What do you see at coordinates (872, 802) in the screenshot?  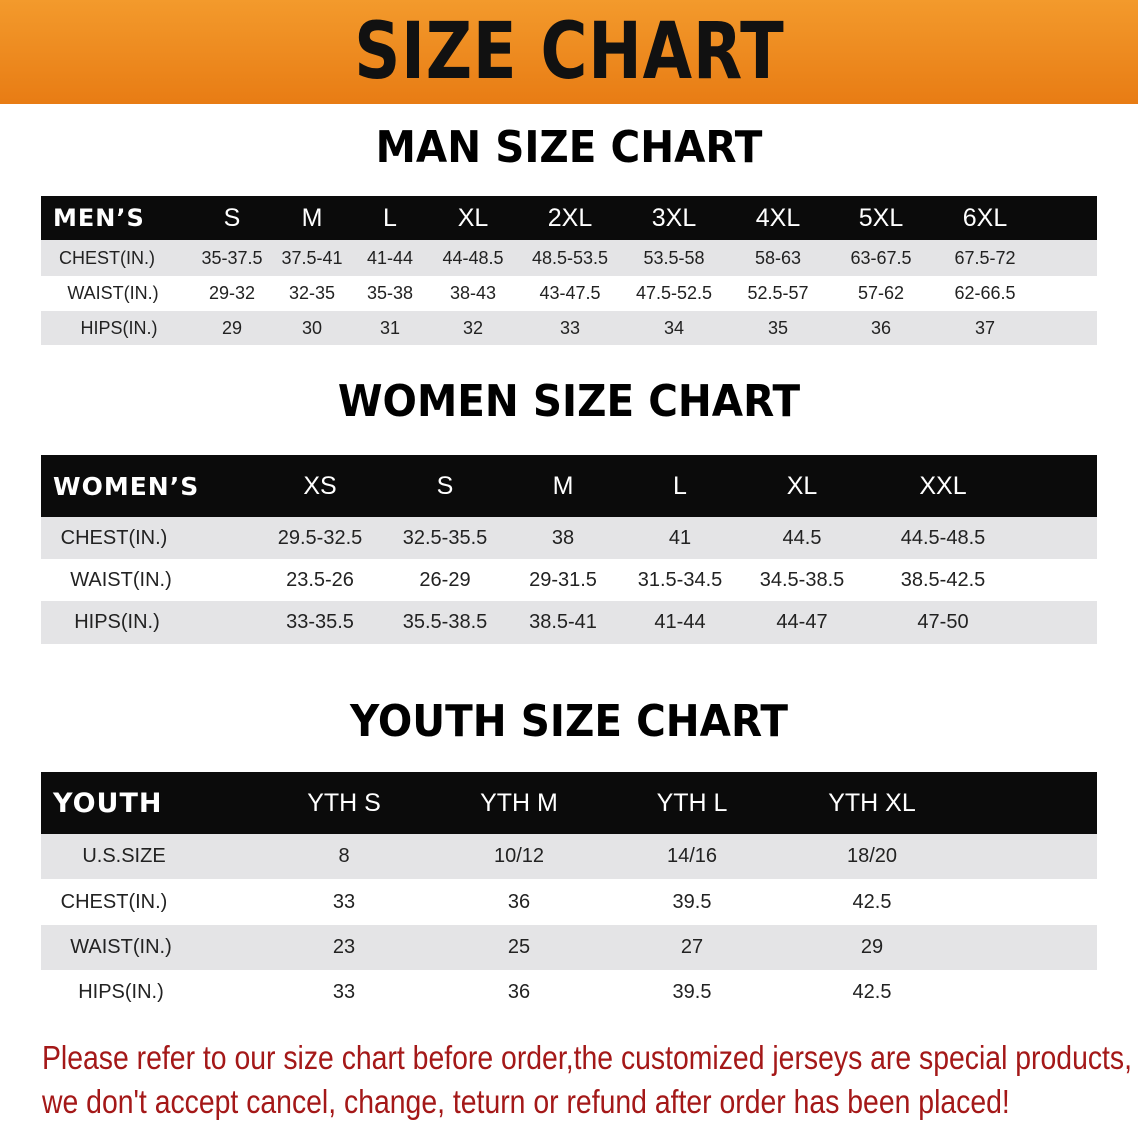 I see `size-header-cell: YTH XL` at bounding box center [872, 802].